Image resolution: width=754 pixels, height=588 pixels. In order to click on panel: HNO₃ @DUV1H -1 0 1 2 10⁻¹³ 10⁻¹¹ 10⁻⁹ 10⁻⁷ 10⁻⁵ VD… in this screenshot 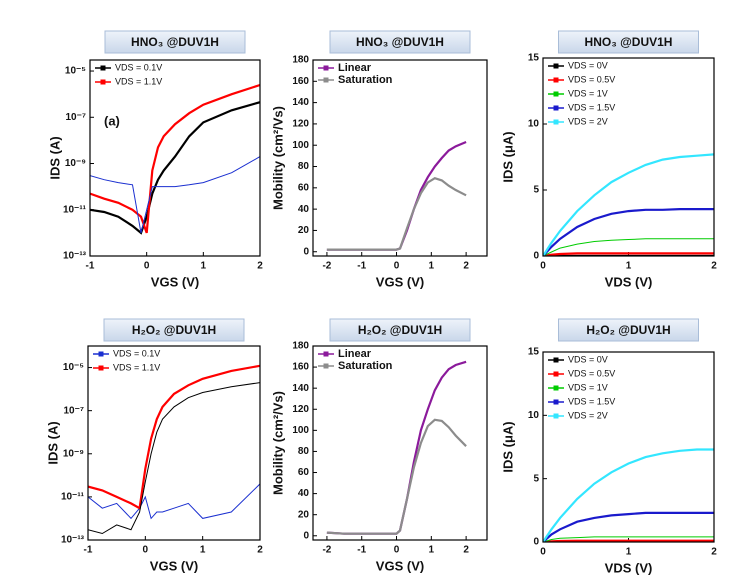, I will do `click(155, 159)`.